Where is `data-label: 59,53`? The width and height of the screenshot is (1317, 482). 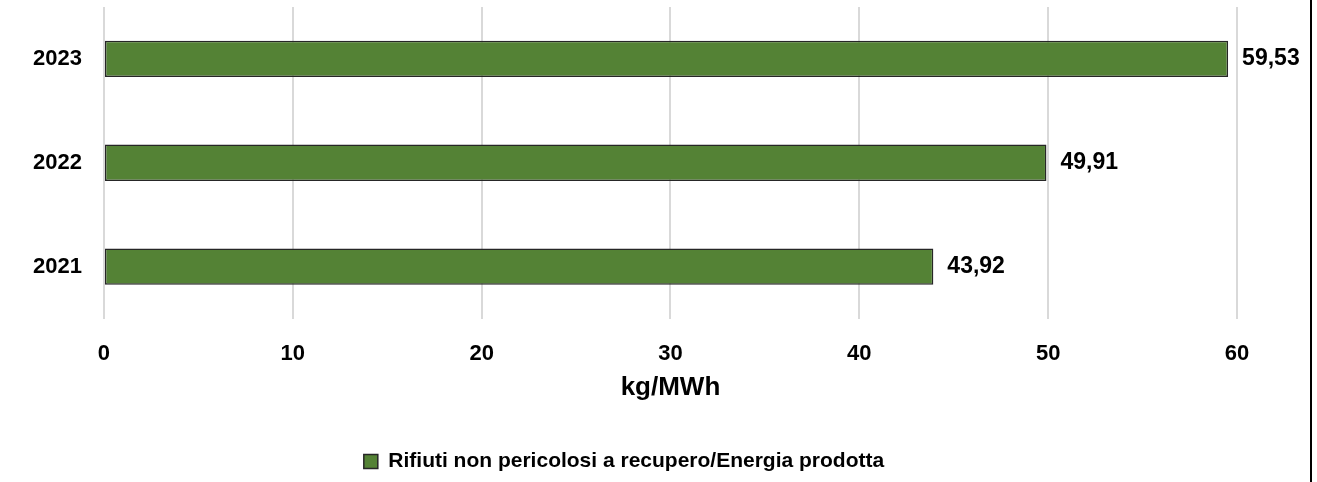 data-label: 59,53 is located at coordinates (1271, 57).